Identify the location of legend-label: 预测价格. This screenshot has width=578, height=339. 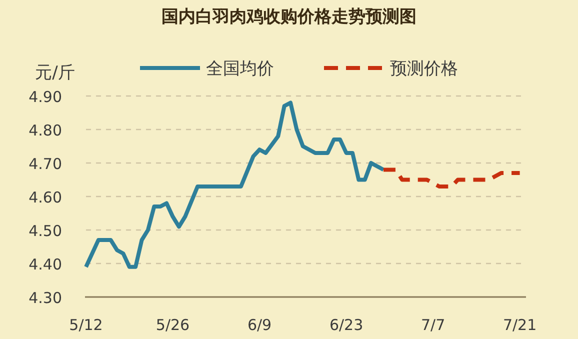
(424, 69).